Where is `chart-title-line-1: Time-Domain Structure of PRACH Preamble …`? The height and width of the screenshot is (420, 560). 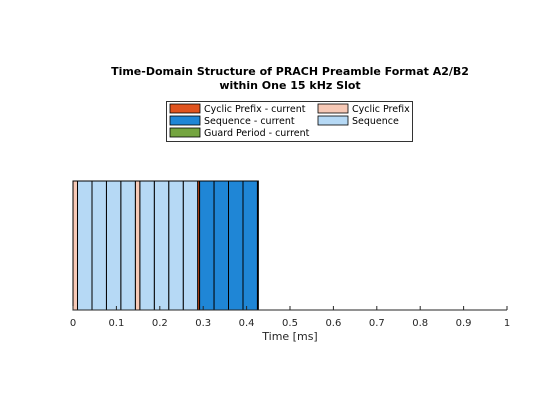 chart-title-line-1: Time-Domain Structure of PRACH Preamble … is located at coordinates (290, 71).